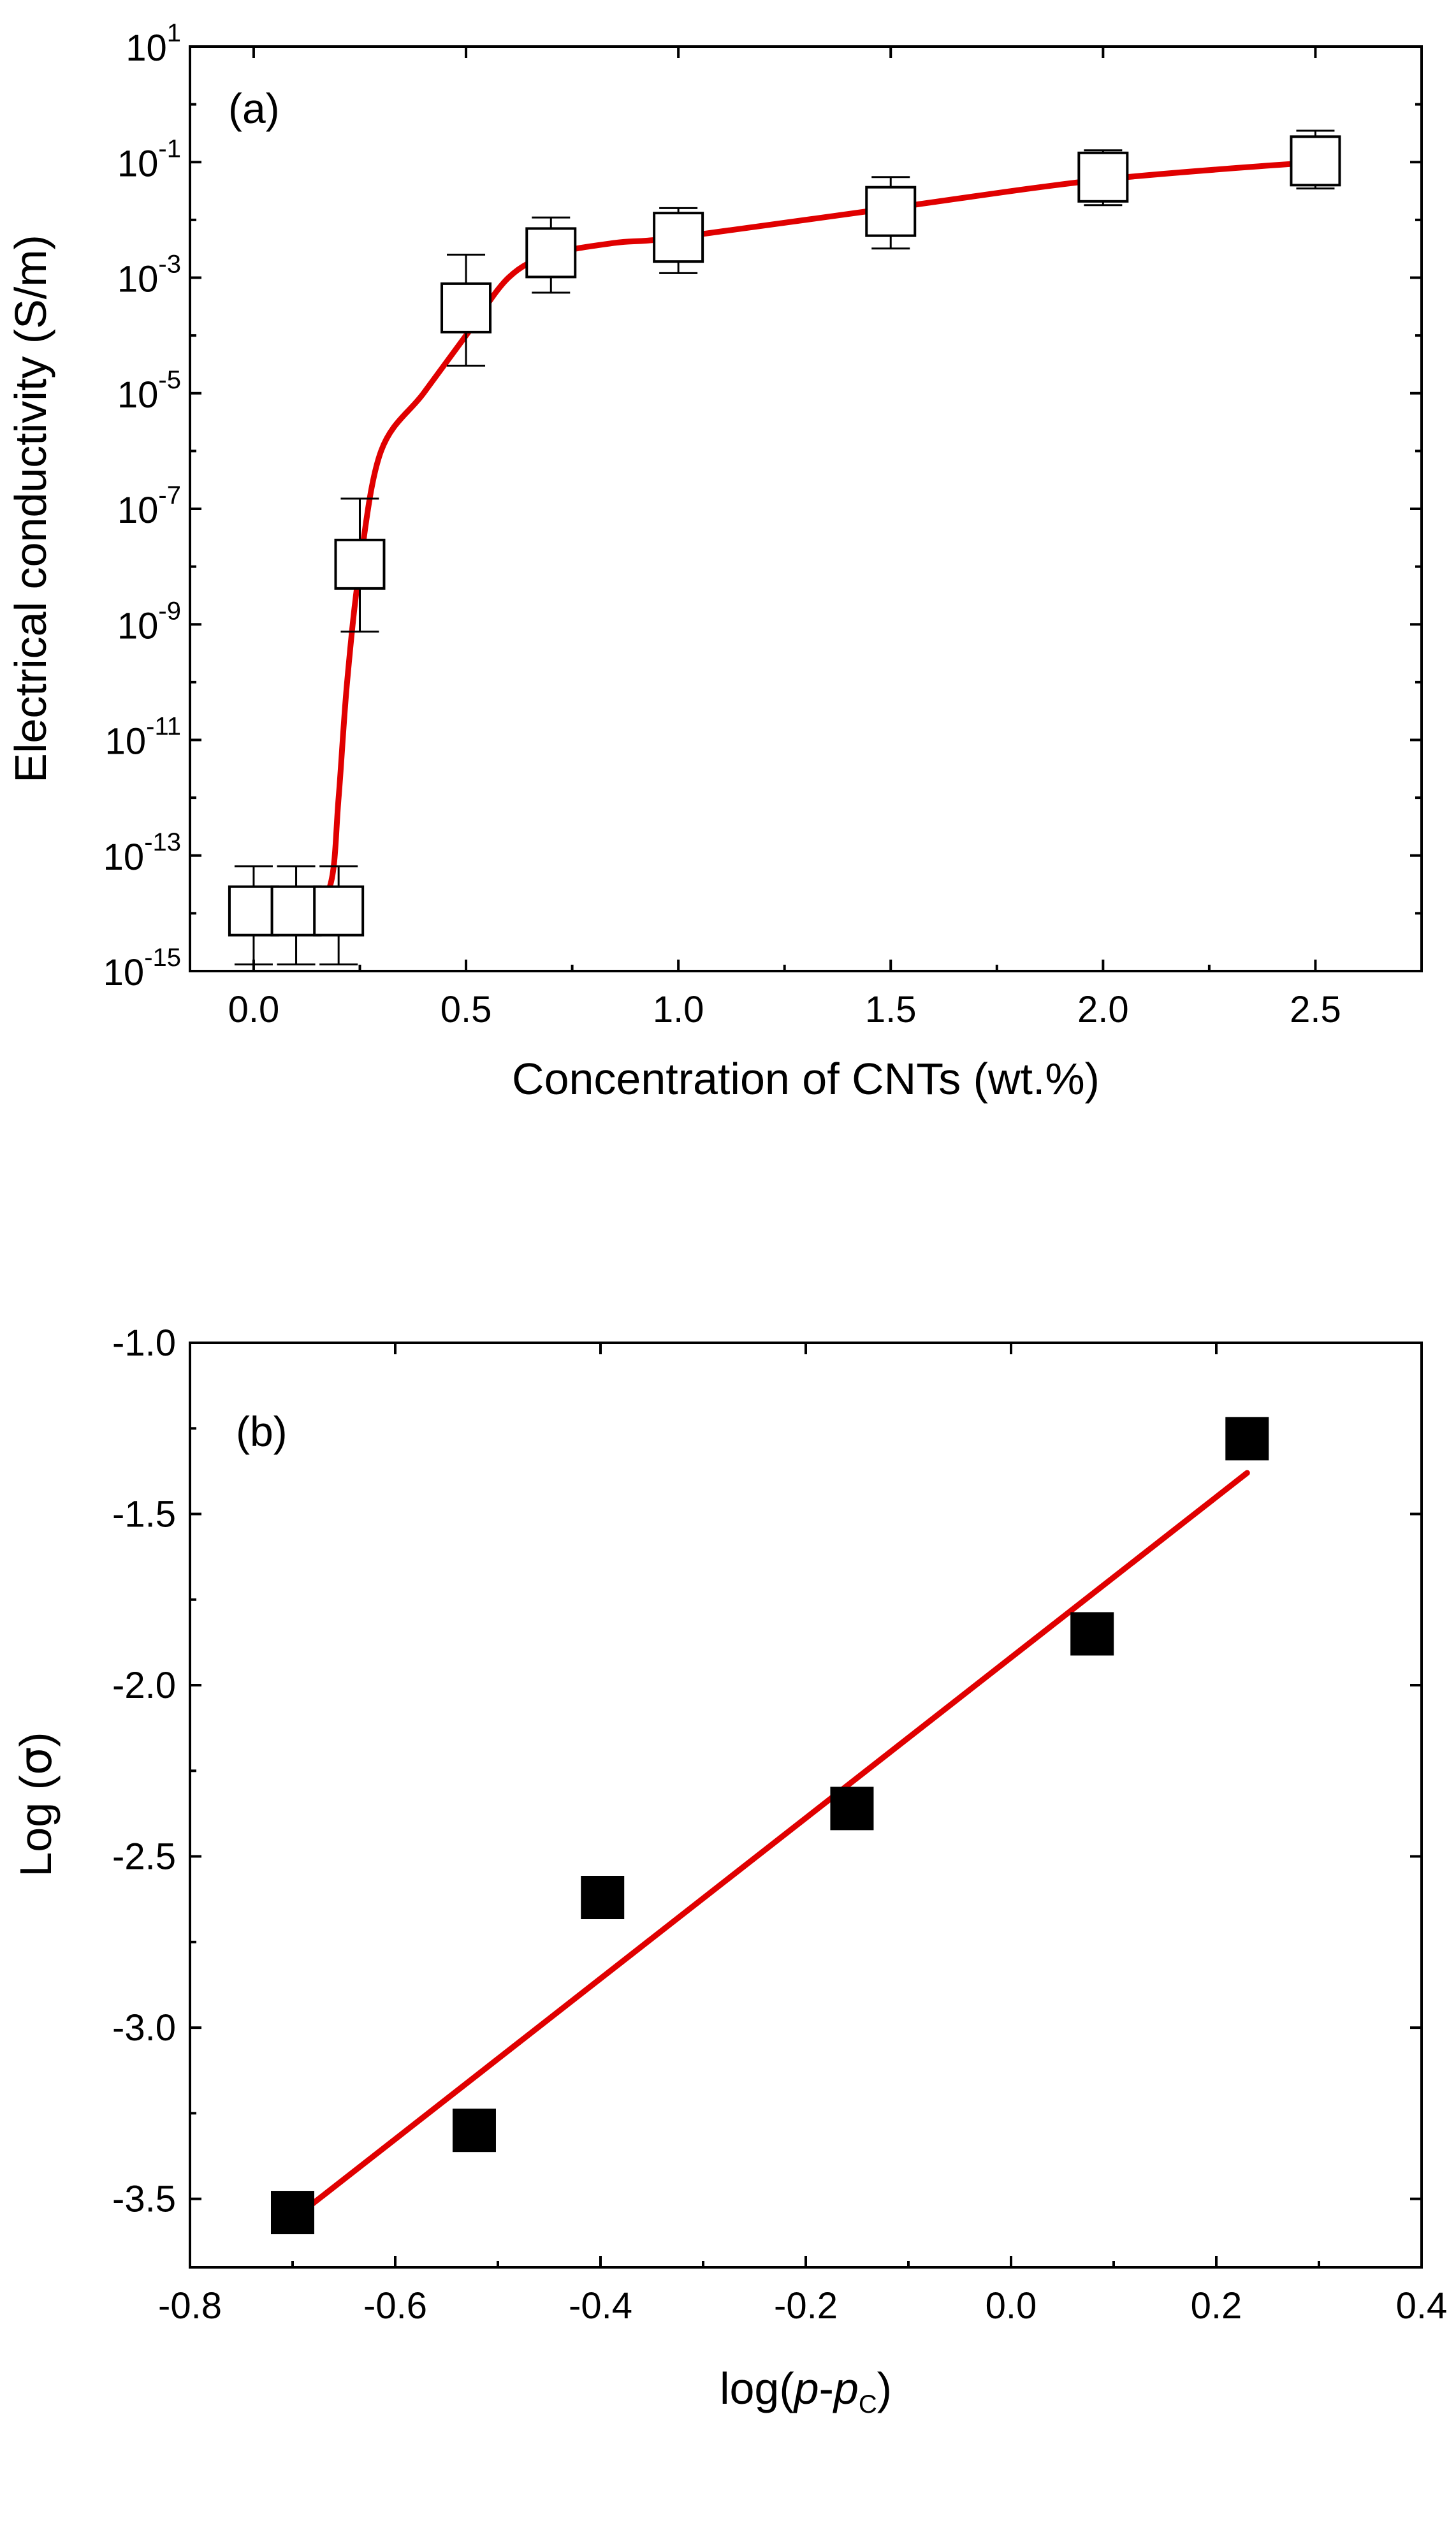 The image size is (1456, 2523). What do you see at coordinates (806, 2306) in the screenshot?
I see `x-tick-label-b: -0.2` at bounding box center [806, 2306].